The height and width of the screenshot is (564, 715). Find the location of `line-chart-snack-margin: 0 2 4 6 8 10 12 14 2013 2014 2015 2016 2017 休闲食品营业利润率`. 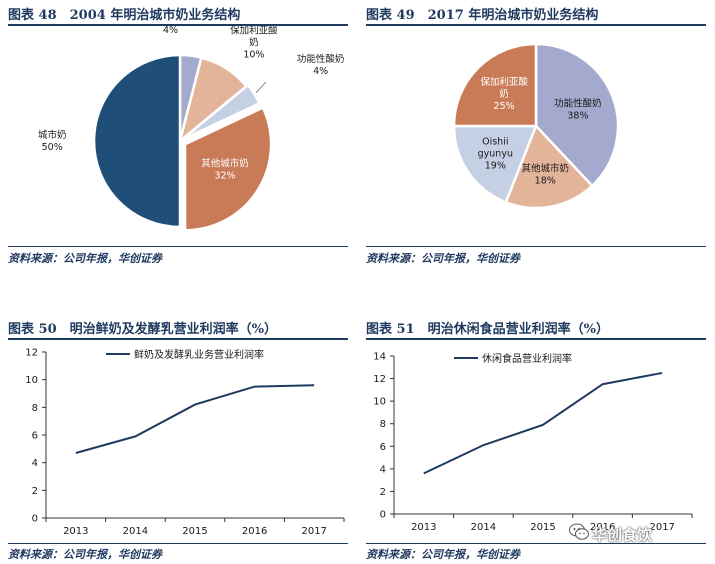

line-chart-snack-margin: 0 2 4 6 8 10 12 14 2013 2014 2015 2016 2017 休闲食品营业利润率 is located at coordinates (533, 442).